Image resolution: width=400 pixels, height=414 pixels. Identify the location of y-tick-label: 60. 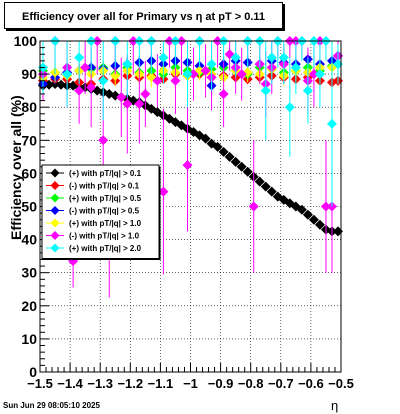
(29, 173).